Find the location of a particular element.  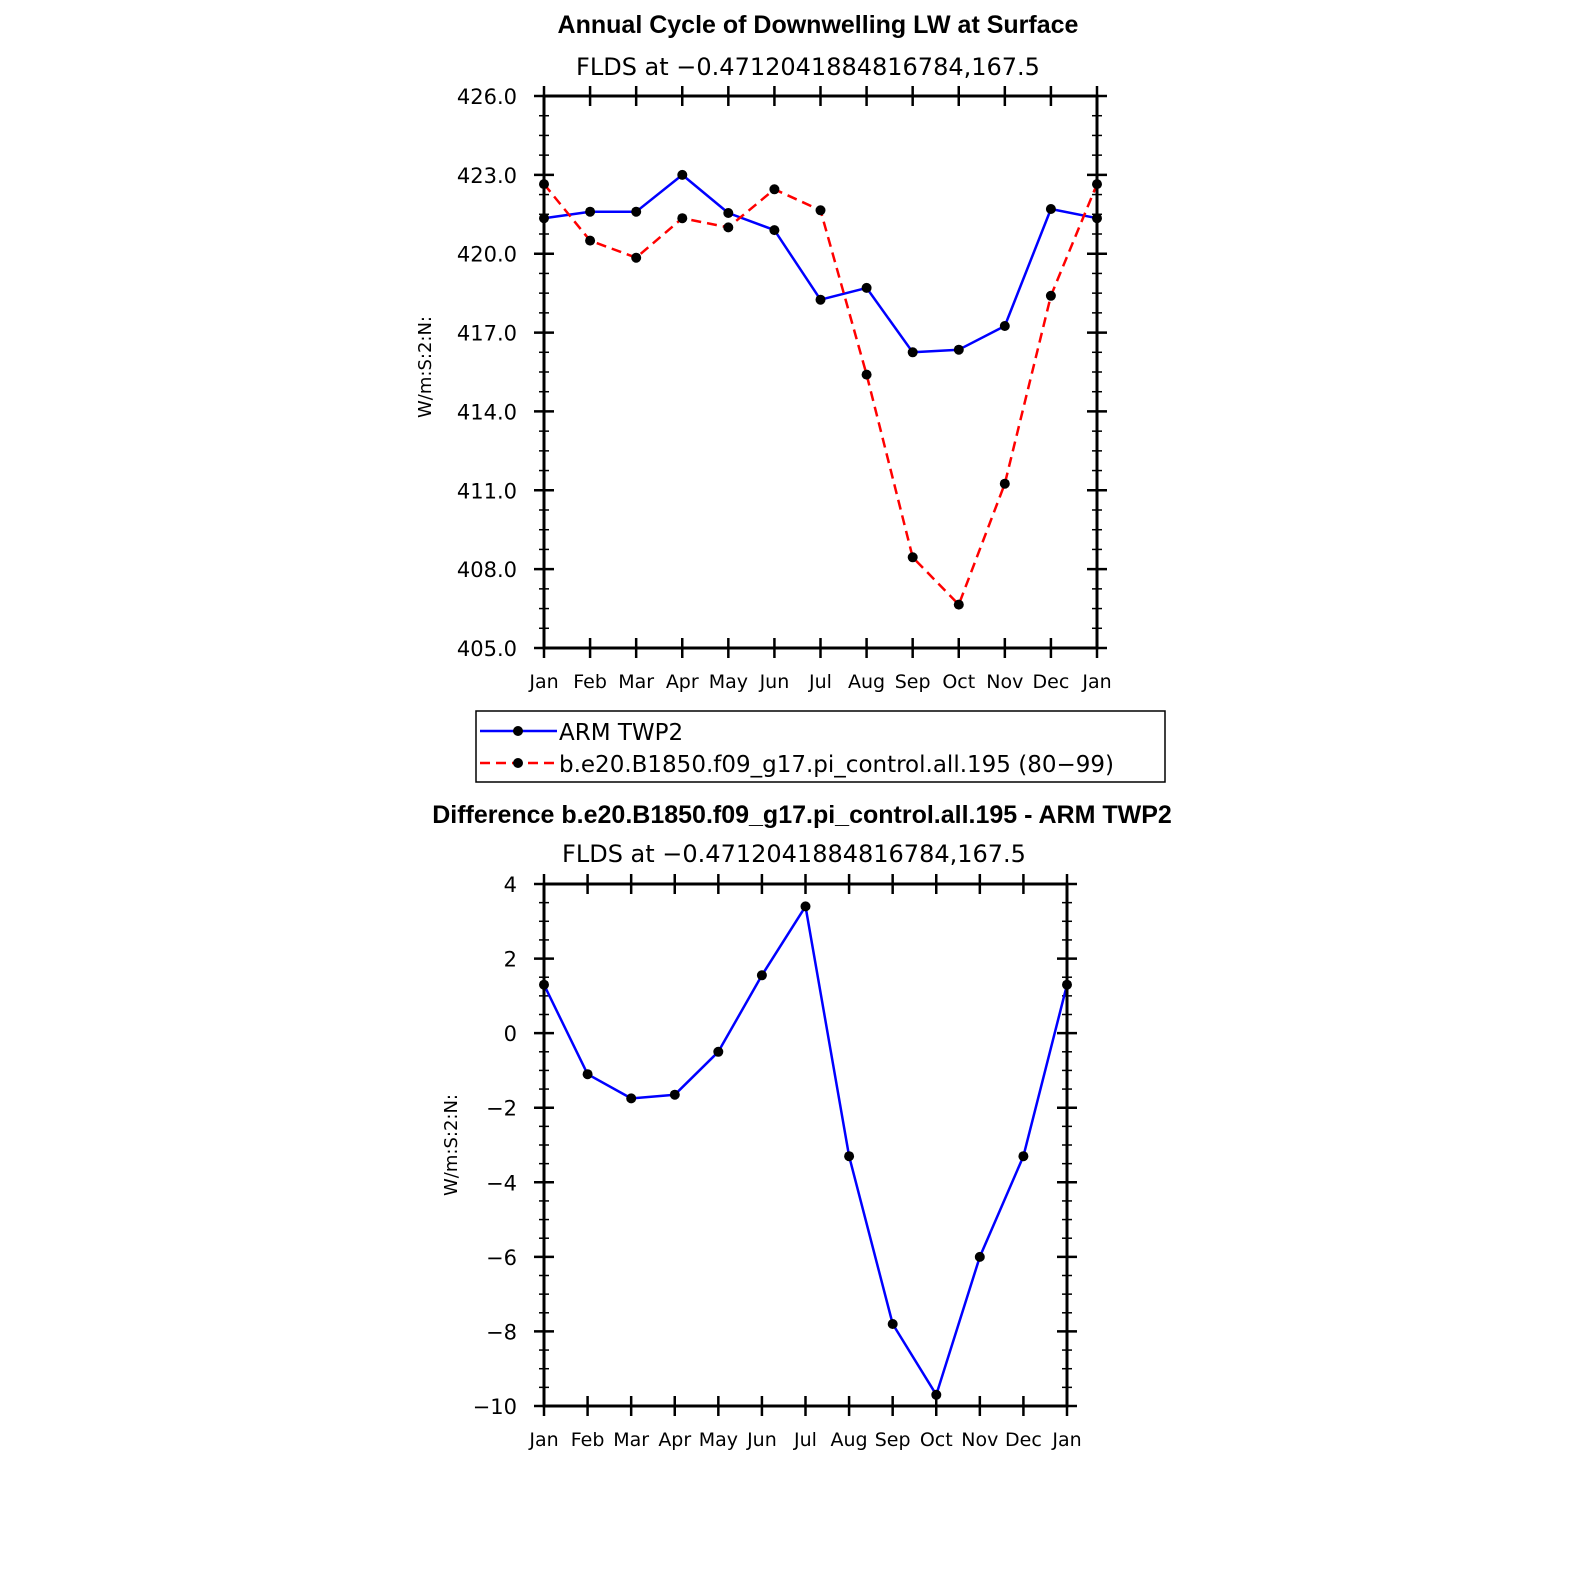

legend-model-marker is located at coordinates (518, 763).